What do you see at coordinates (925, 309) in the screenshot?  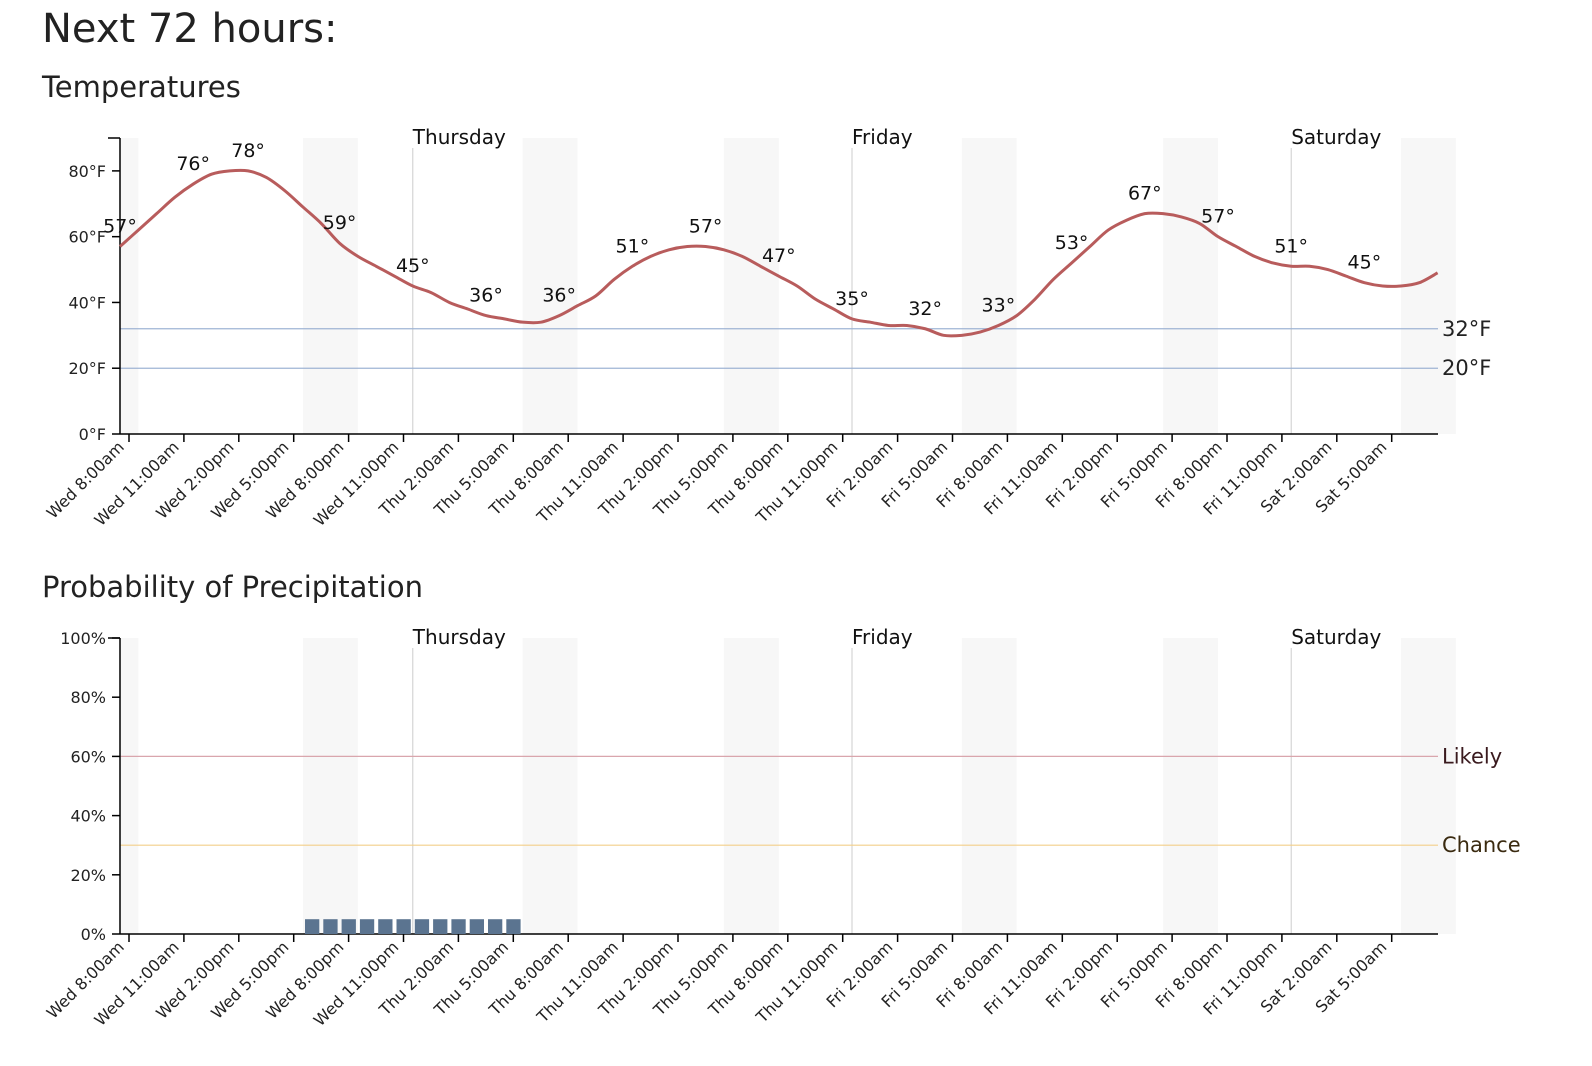 I see `temperature-data-label: 32°` at bounding box center [925, 309].